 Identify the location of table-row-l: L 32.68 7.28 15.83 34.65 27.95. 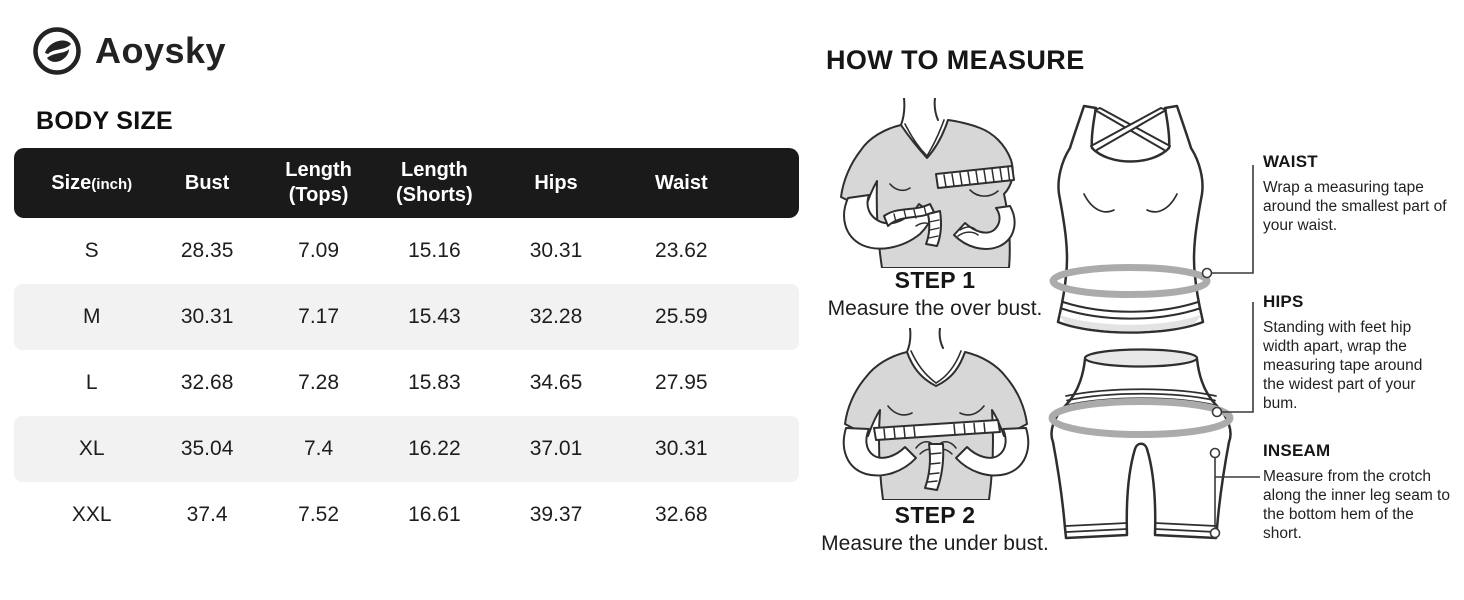
(406, 383).